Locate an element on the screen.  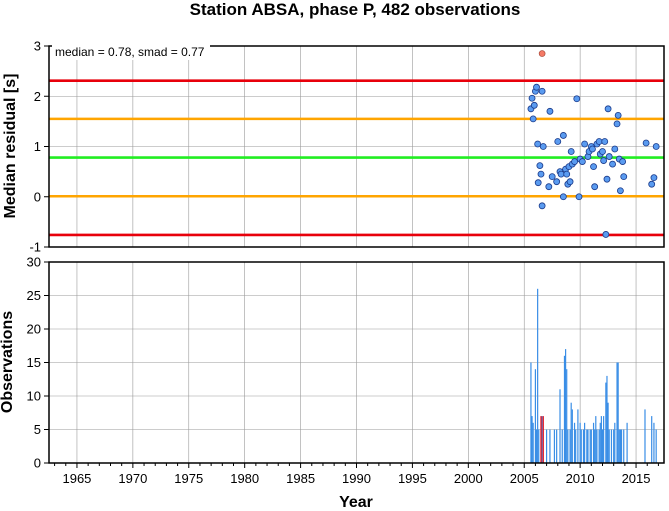
bottom-y-tick-label: 20 is located at coordinates (34, 329).